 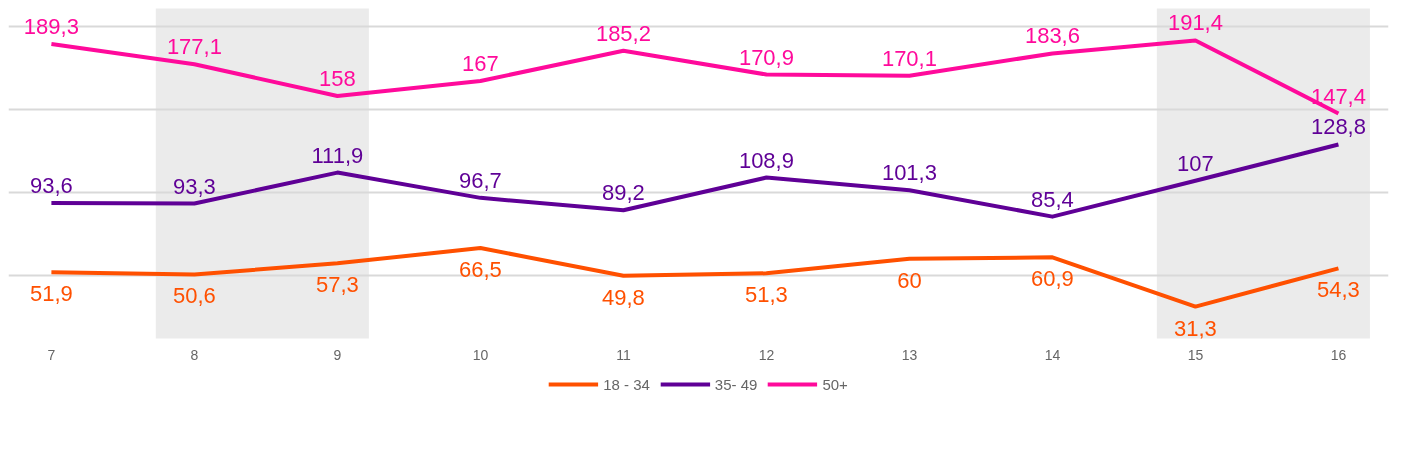 I want to click on data-label: 31,3, so click(x=1195, y=328).